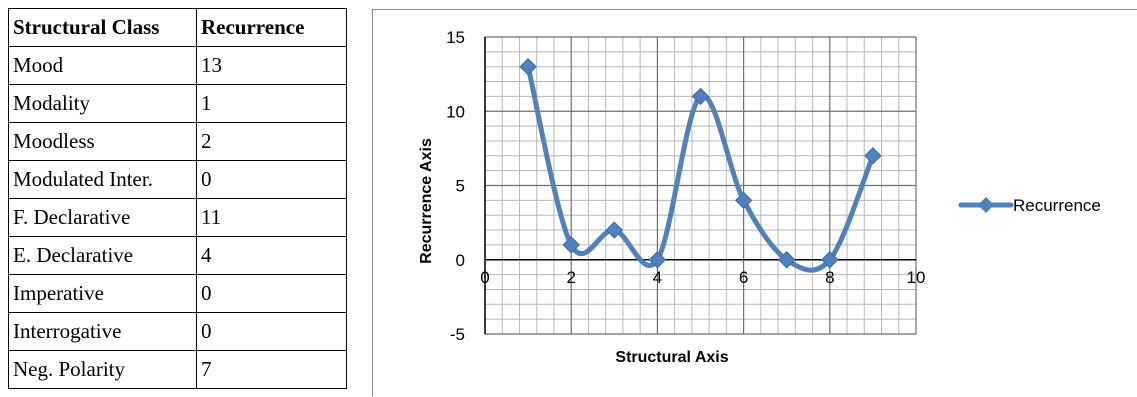 The width and height of the screenshot is (1137, 397). I want to click on recurrence-cell: 2, so click(271, 141).